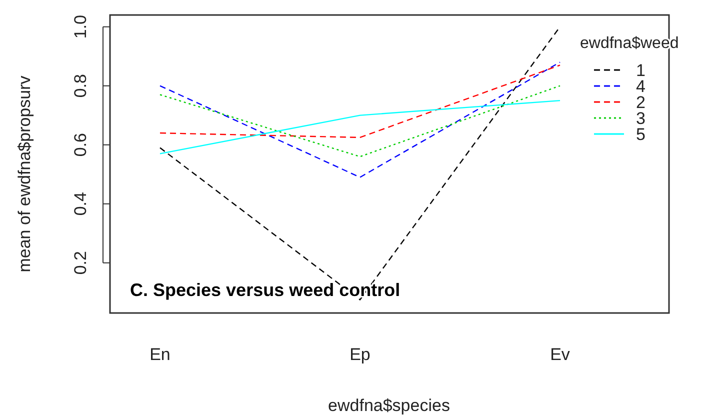 The height and width of the screenshot is (419, 727). What do you see at coordinates (641, 118) in the screenshot?
I see `legend-label: 3` at bounding box center [641, 118].